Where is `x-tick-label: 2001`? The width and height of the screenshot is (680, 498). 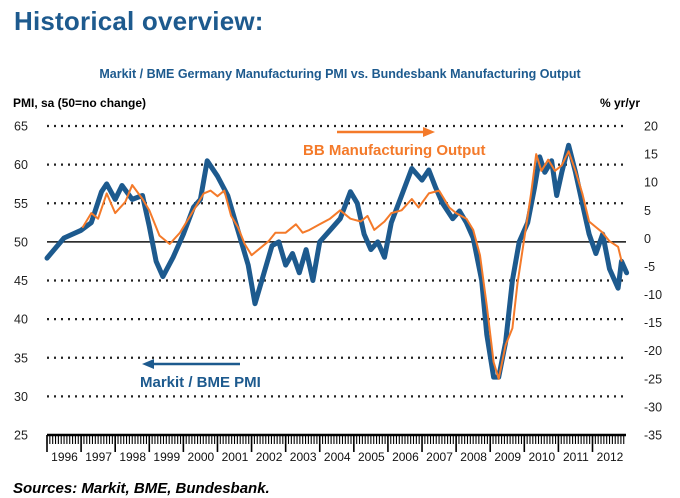
x-tick-label: 2001 is located at coordinates (235, 457).